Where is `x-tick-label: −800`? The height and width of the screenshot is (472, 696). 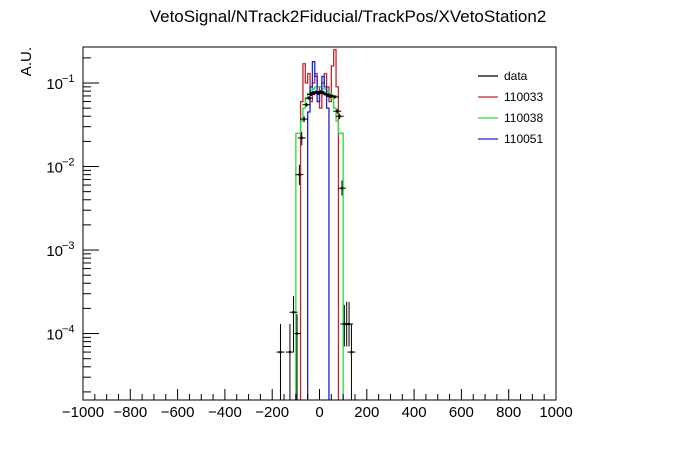
x-tick-label: −800 is located at coordinates (130, 412).